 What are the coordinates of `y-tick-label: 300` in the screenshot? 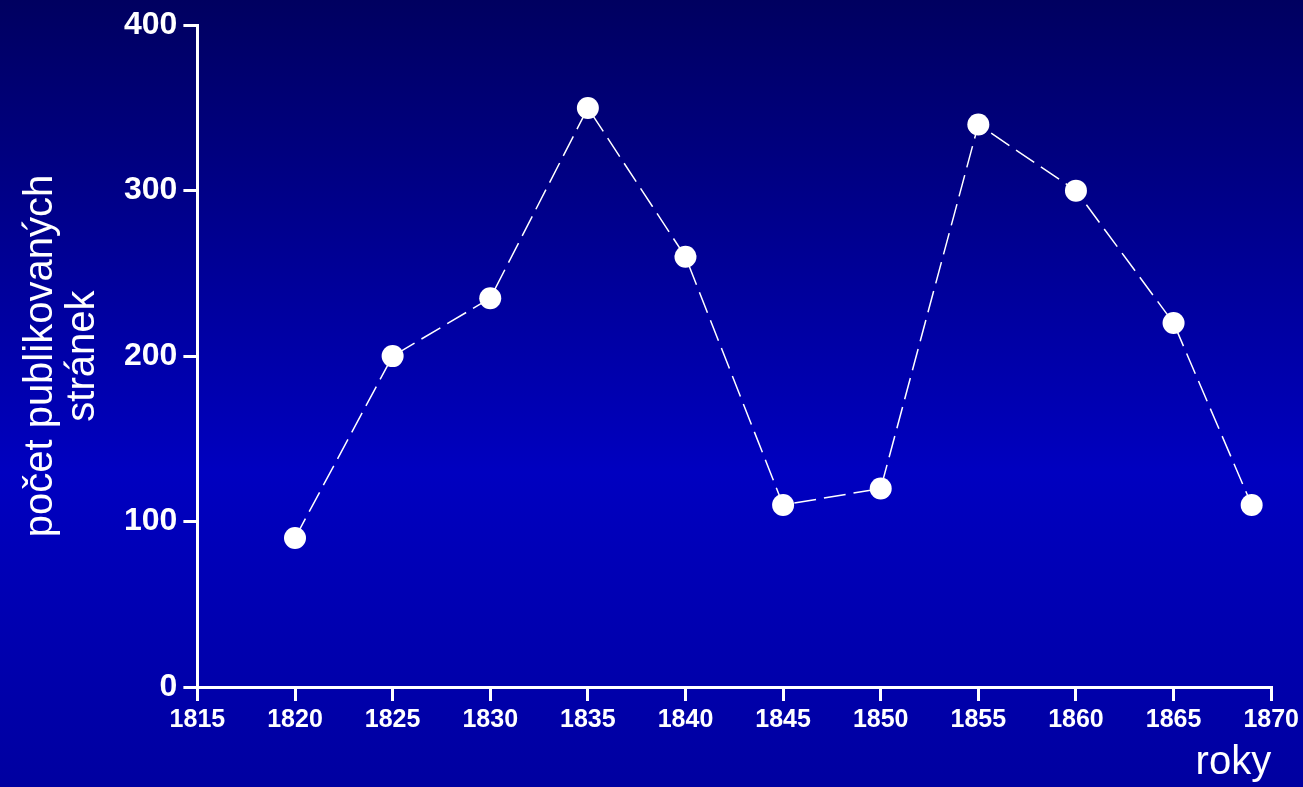 It's located at (151, 188).